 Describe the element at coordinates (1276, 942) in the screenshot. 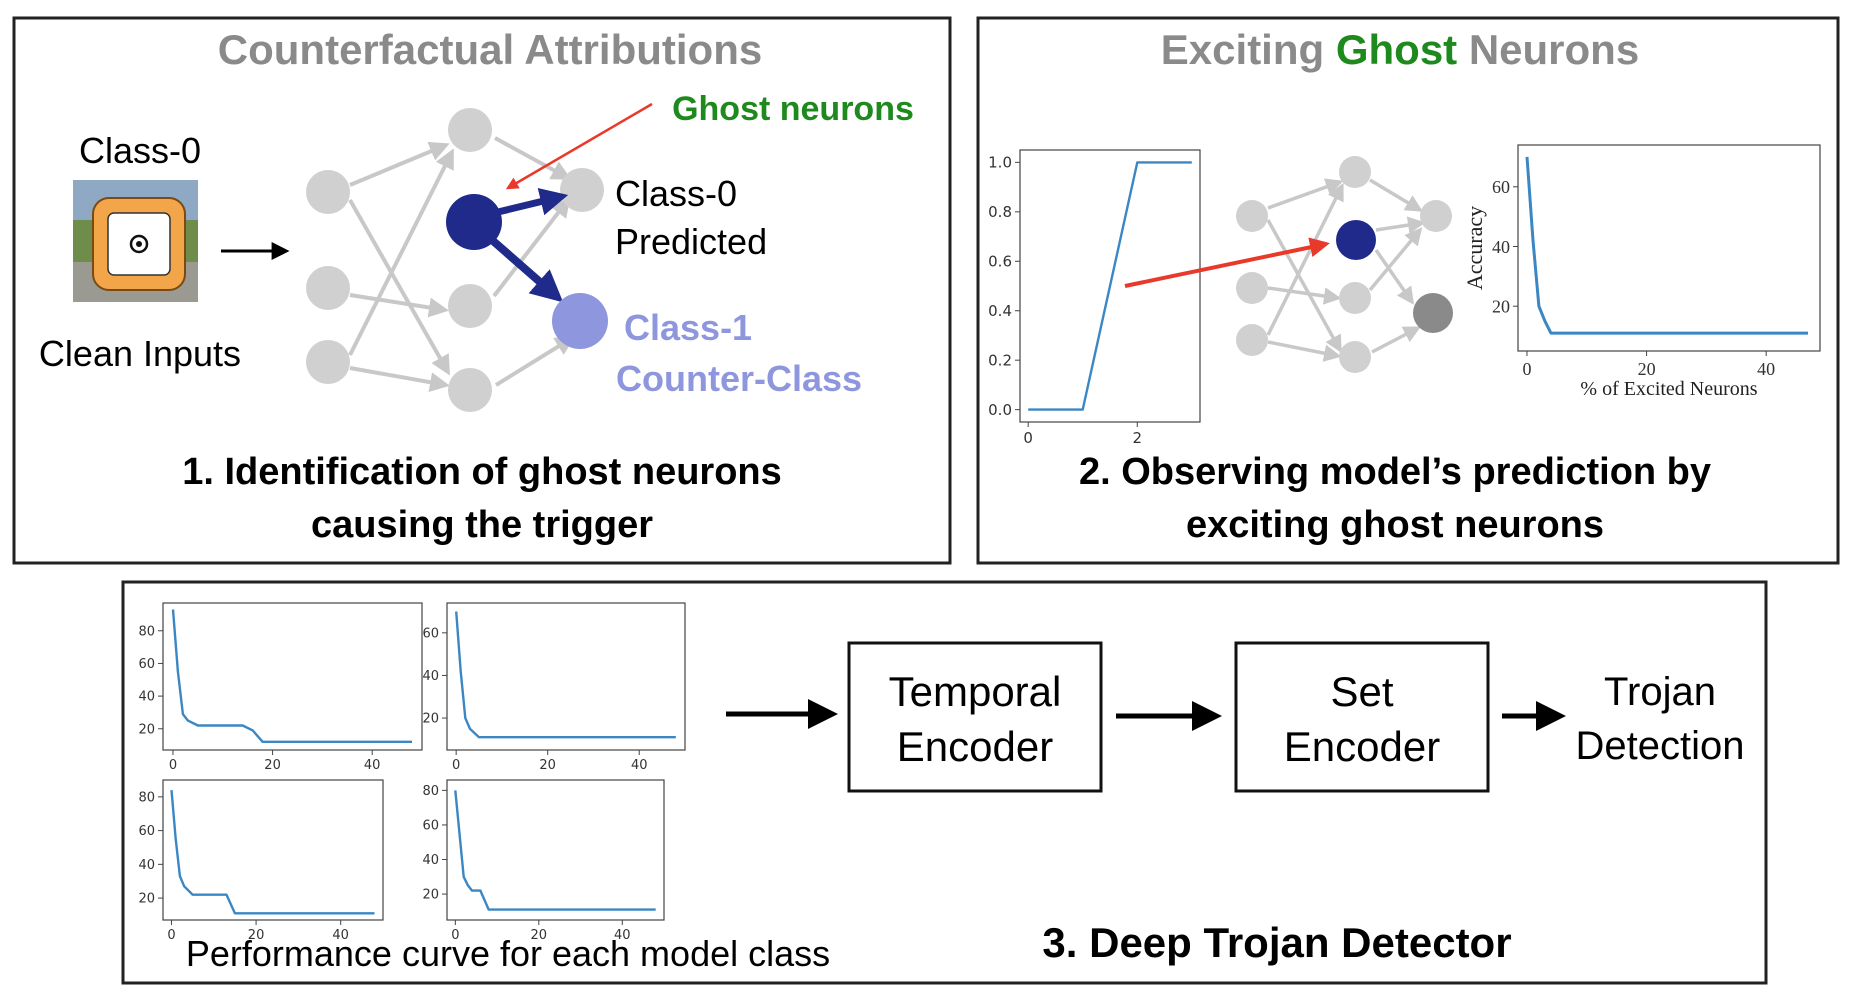

I see `panel-3-caption: 3. Deep Trojan Detector` at that location.